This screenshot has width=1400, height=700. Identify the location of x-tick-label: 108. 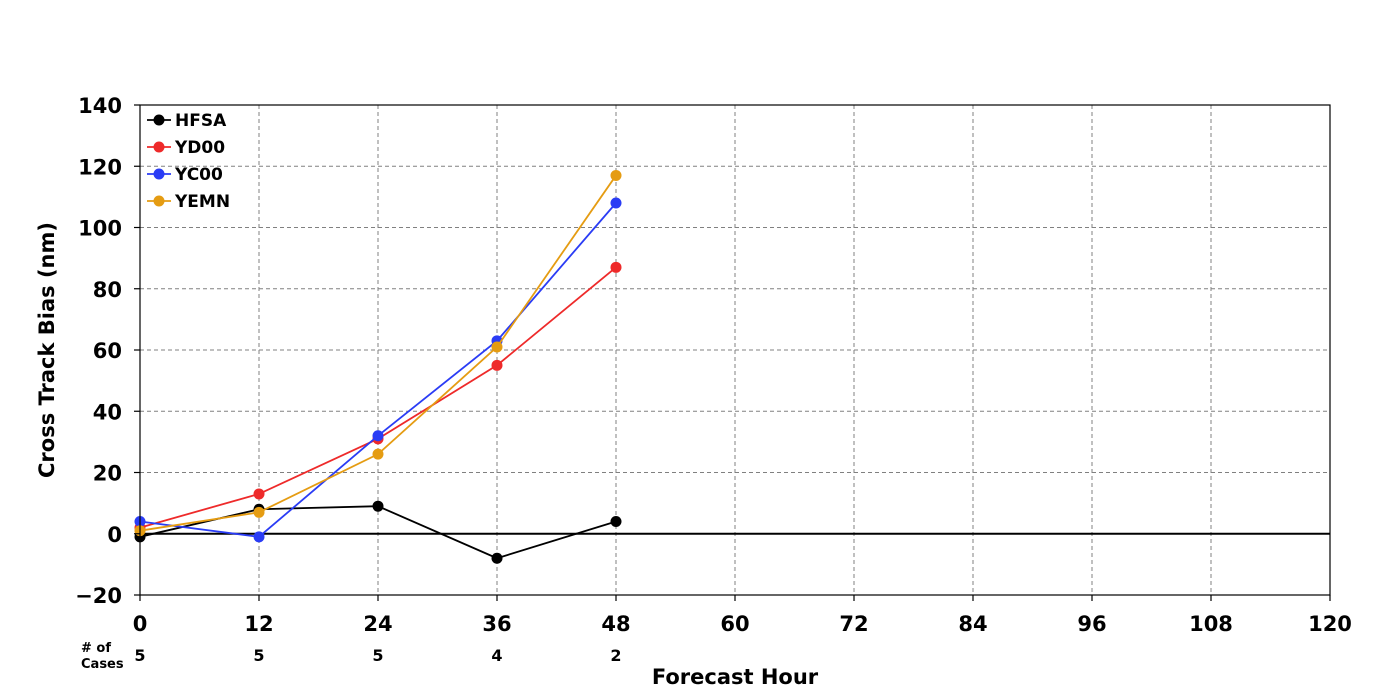
(1211, 624).